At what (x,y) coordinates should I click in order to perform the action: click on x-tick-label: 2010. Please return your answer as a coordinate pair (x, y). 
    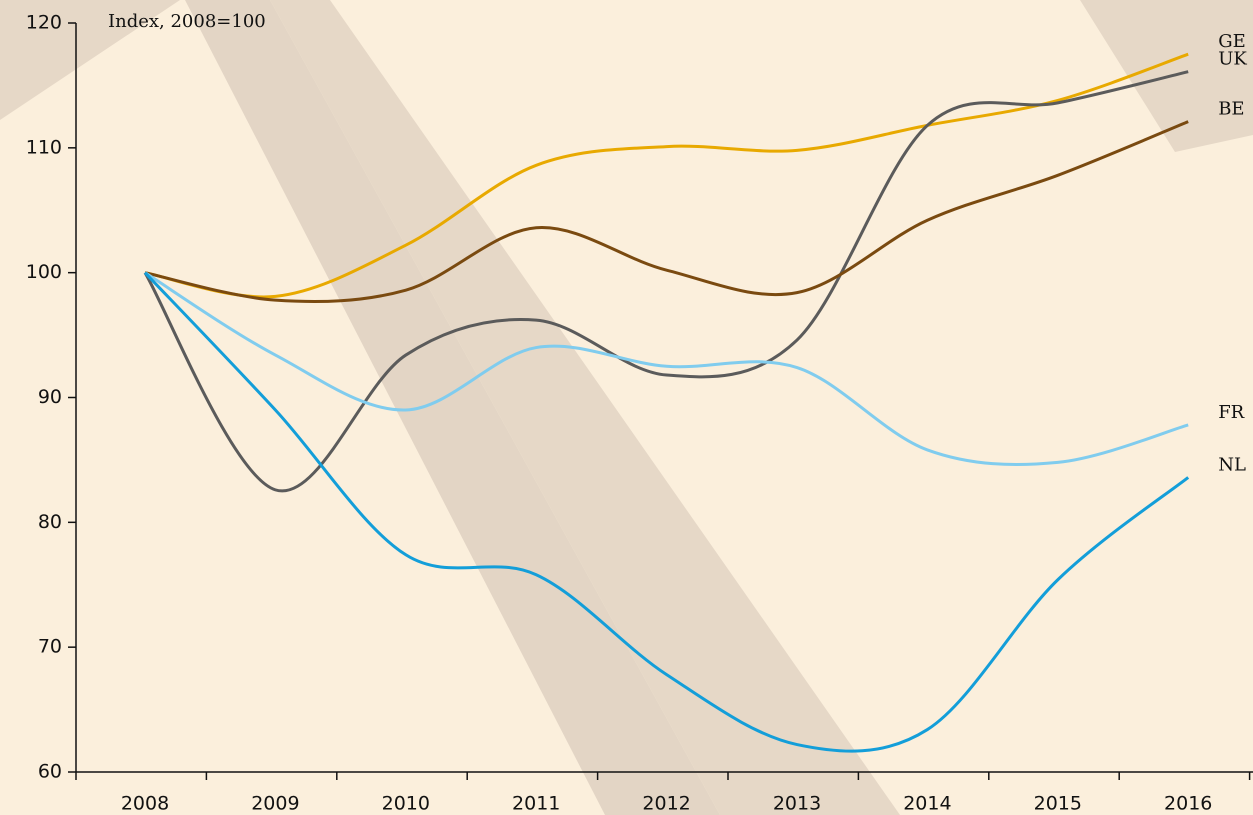
    Looking at the image, I should click on (406, 804).